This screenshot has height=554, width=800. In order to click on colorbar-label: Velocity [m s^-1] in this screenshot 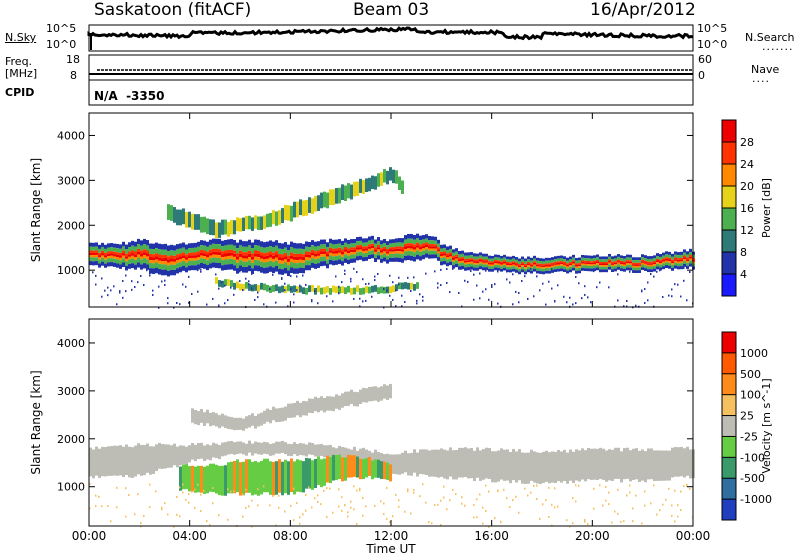, I will do `click(766, 425)`.